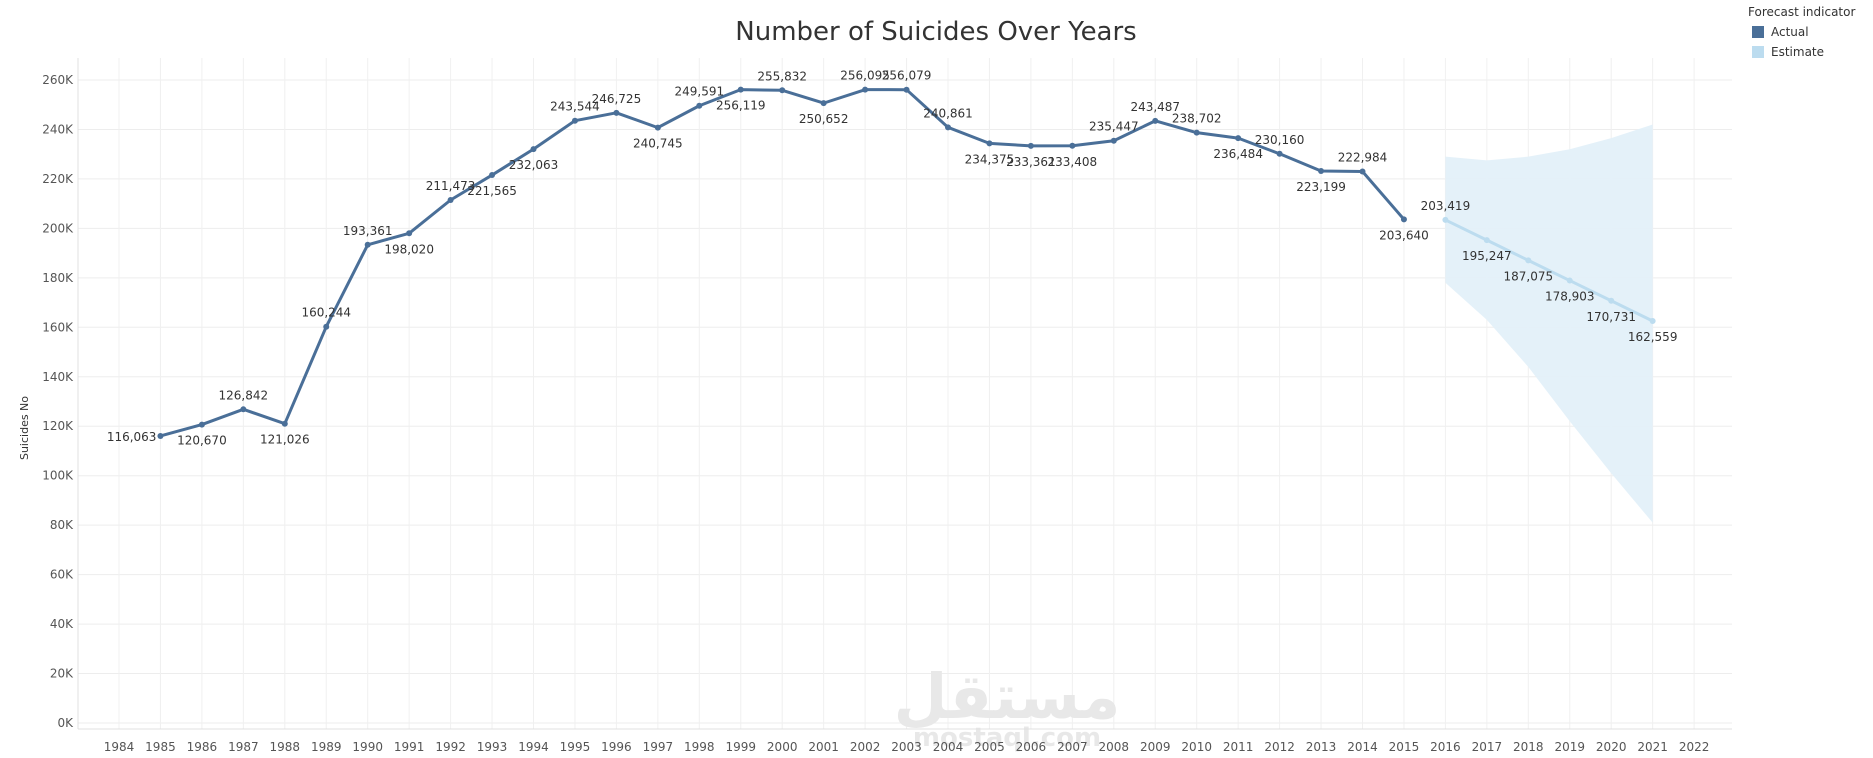 The height and width of the screenshot is (758, 1873). I want to click on x-tick-label: 1994, so click(533, 747).